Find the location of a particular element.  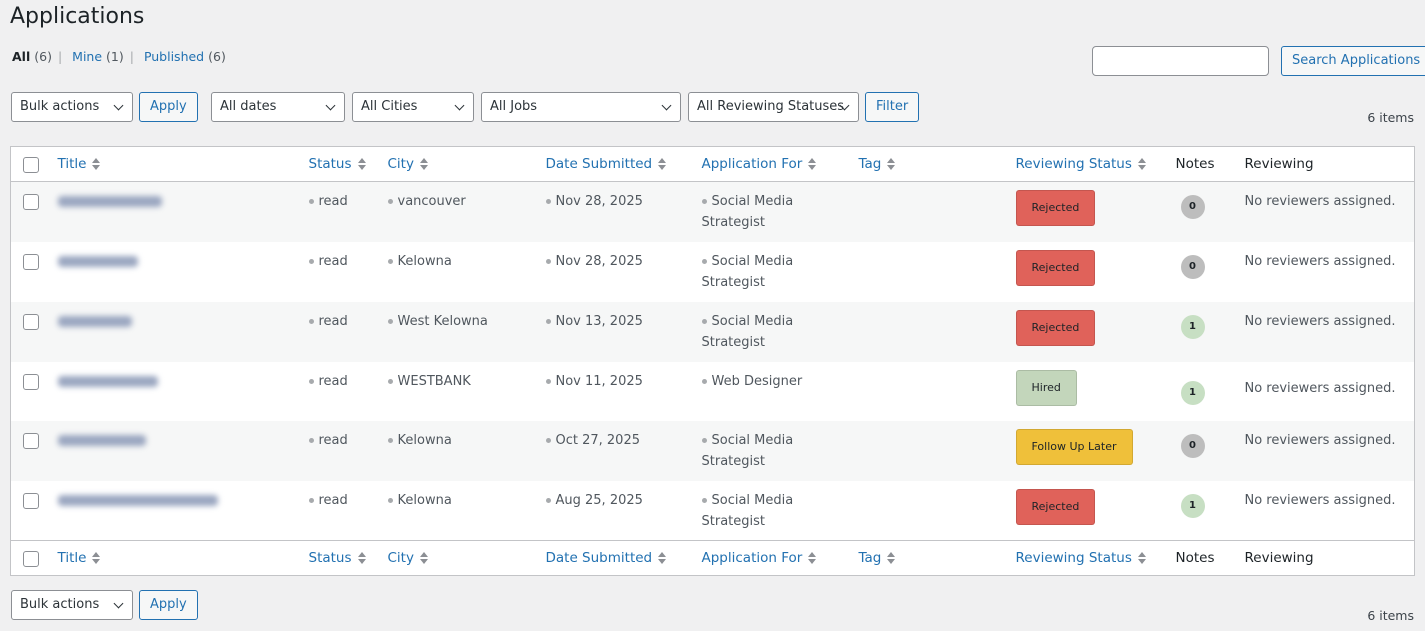

column-header: Application For is located at coordinates (770, 558).